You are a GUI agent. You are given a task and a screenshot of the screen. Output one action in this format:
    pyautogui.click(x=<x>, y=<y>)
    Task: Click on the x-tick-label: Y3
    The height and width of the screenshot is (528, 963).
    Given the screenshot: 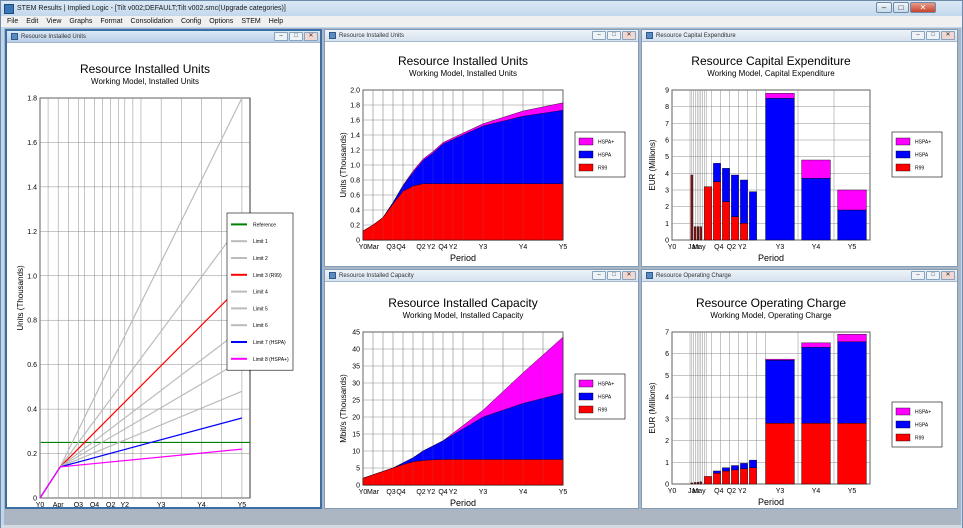 What is the action you would take?
    pyautogui.click(x=780, y=247)
    